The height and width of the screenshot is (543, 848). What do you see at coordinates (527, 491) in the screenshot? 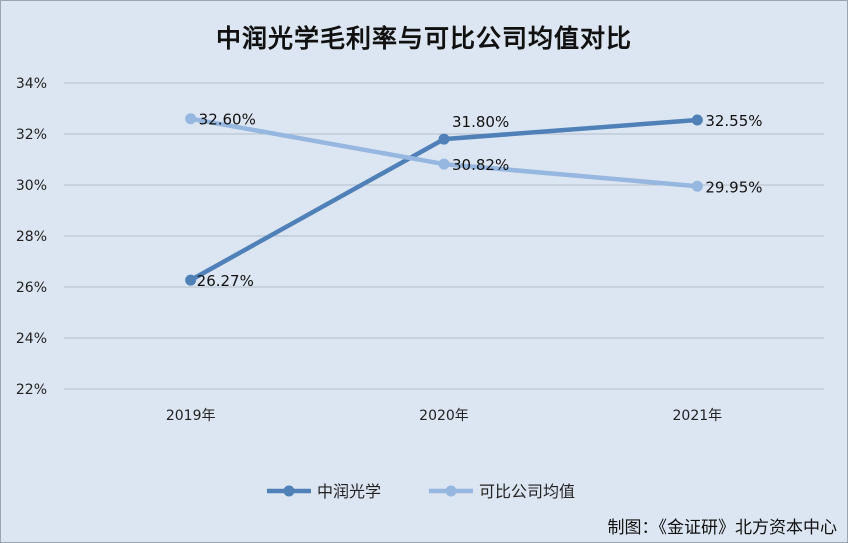
I see `legend-label: 可比公司均值` at bounding box center [527, 491].